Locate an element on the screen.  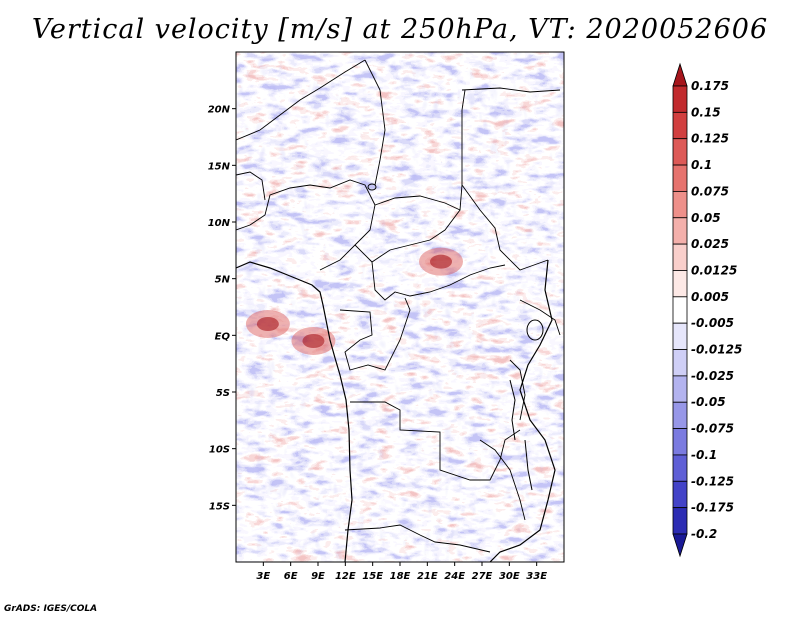
colorbar-label: 0.175 is located at coordinates (710, 86).